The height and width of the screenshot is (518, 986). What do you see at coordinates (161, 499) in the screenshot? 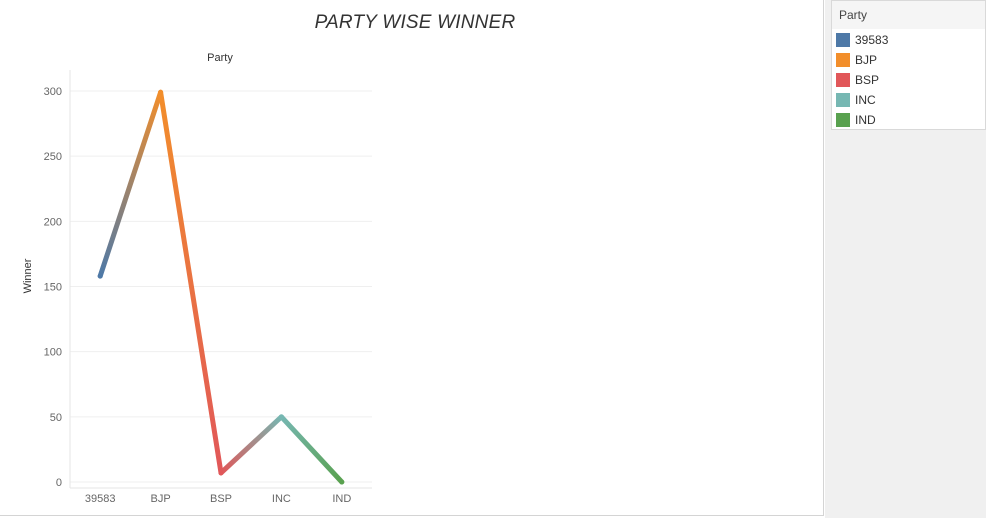
I see `x-tick-label: BJP` at bounding box center [161, 499].